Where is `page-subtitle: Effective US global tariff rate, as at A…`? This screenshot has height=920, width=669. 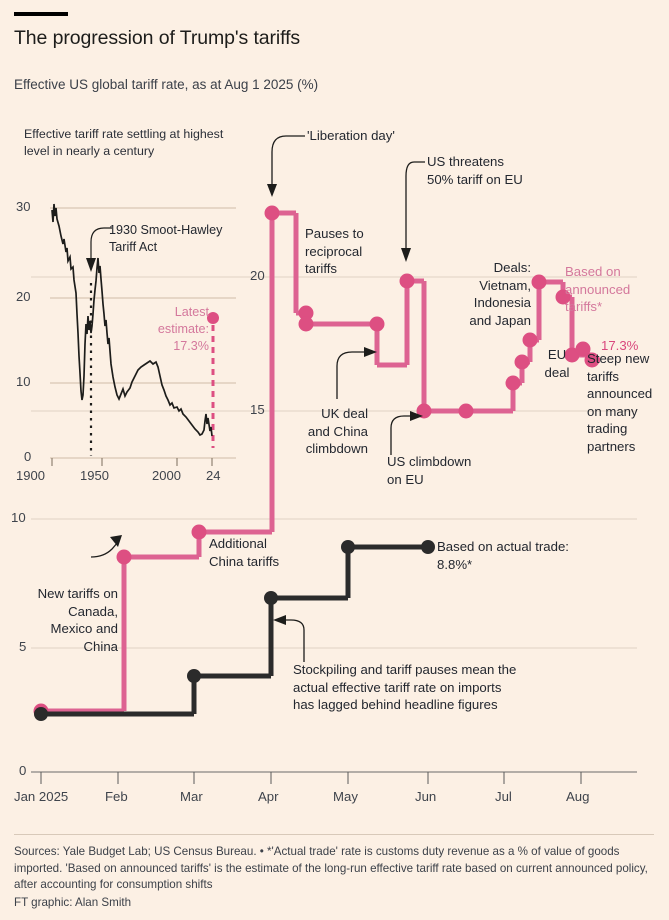 page-subtitle: Effective US global tariff rate, as at A… is located at coordinates (166, 84).